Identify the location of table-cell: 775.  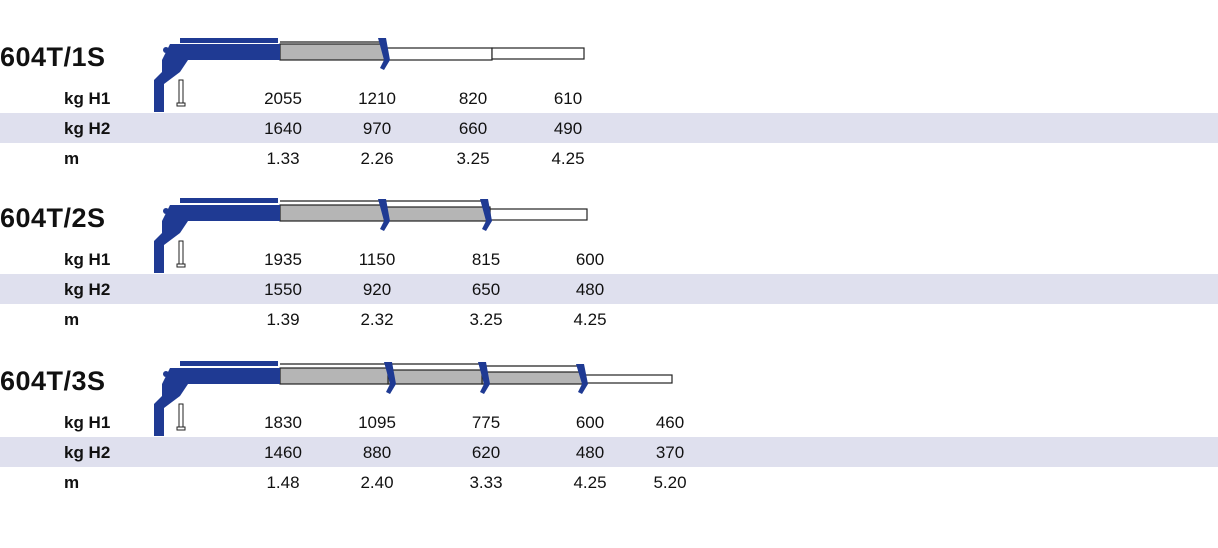
(486, 422).